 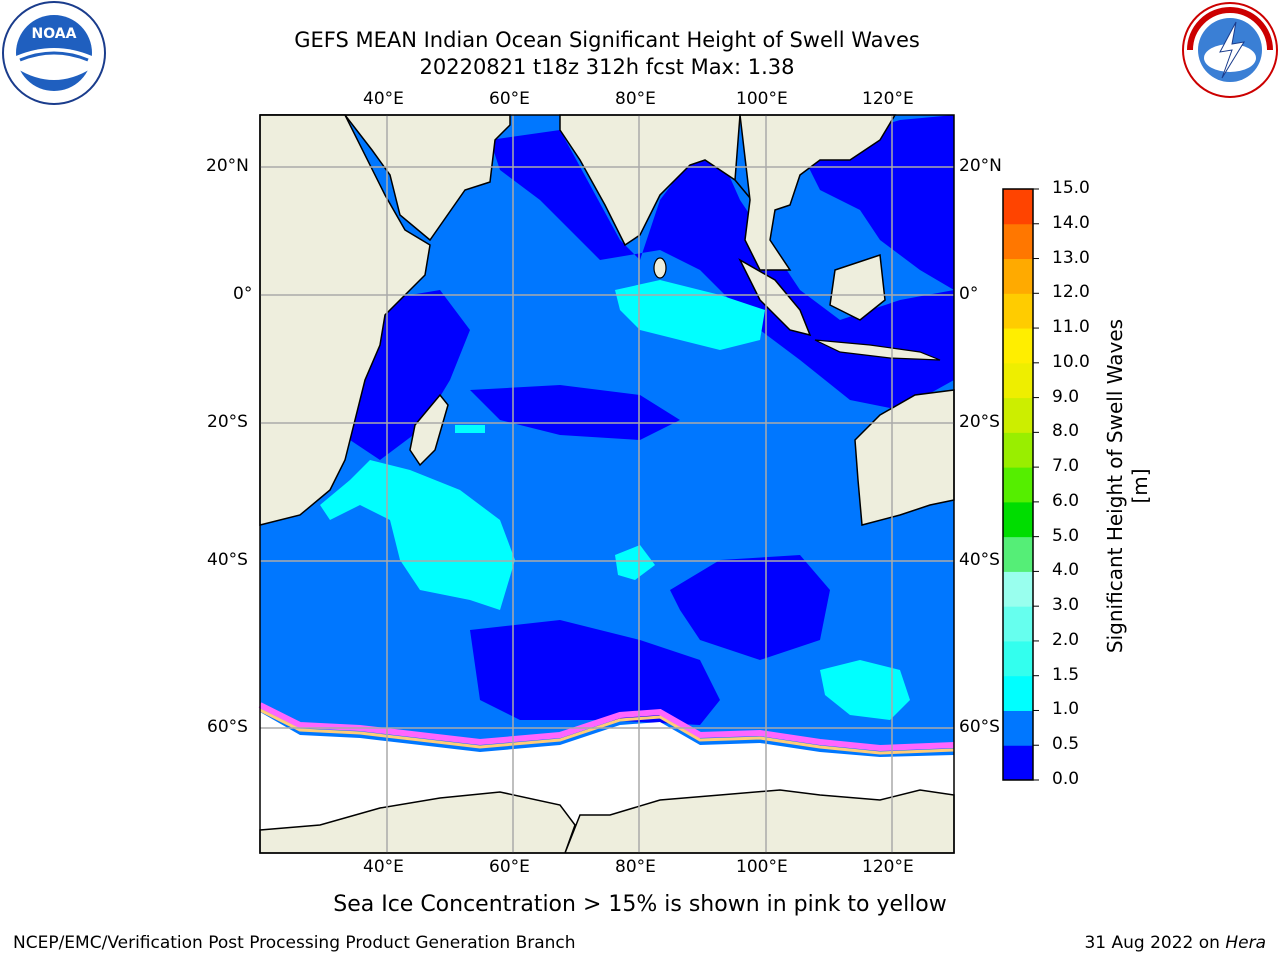 I want to click on lon-label-top: 80°E, so click(x=635, y=99).